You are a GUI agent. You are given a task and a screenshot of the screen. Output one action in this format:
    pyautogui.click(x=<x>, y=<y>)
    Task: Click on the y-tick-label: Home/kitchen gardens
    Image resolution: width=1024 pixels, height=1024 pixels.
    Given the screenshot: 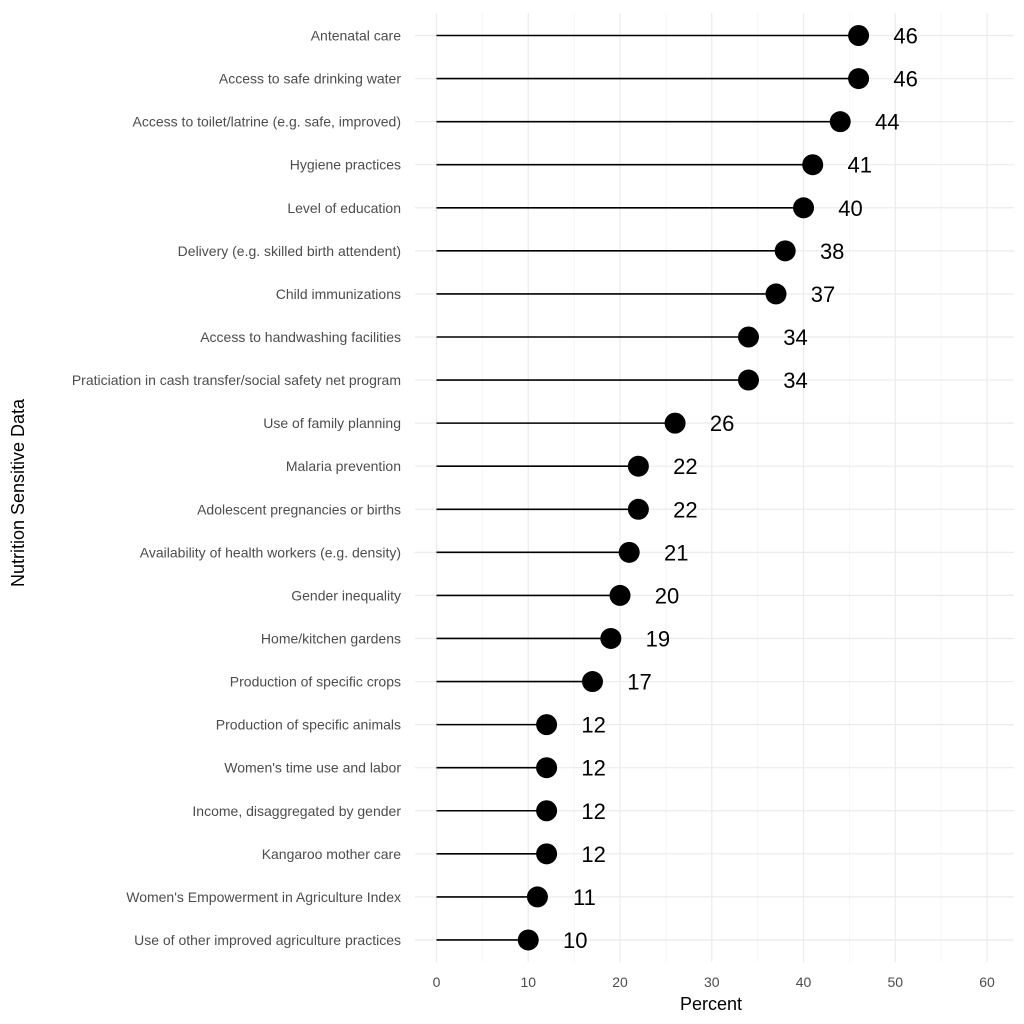 What is the action you would take?
    pyautogui.click(x=331, y=638)
    